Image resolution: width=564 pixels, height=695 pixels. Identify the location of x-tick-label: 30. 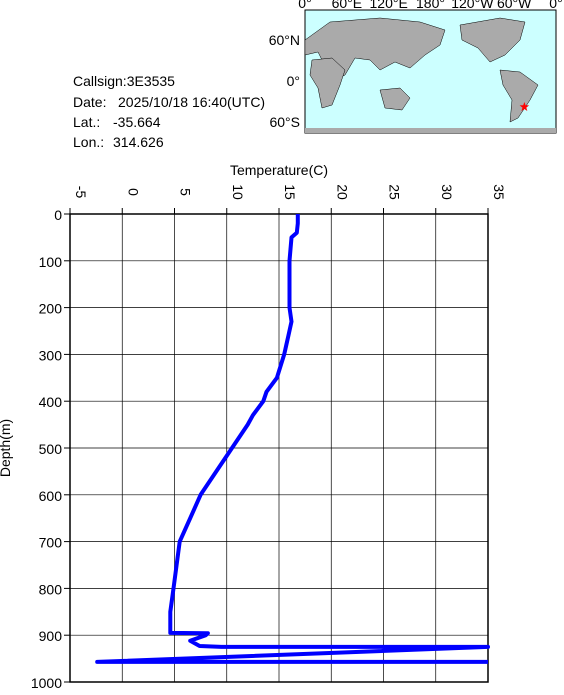
(447, 192).